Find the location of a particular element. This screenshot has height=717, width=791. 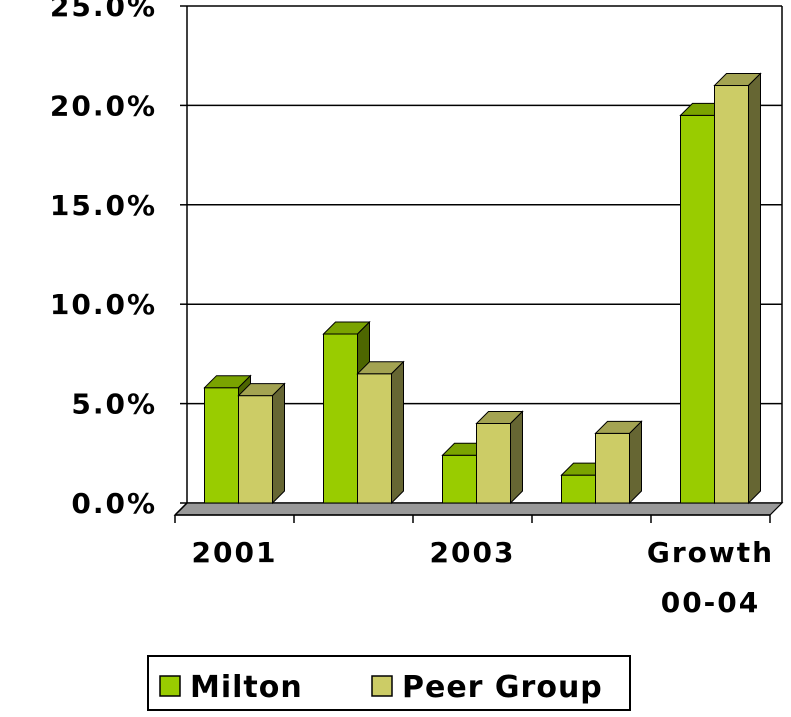

legend-label: Milton is located at coordinates (246, 687).